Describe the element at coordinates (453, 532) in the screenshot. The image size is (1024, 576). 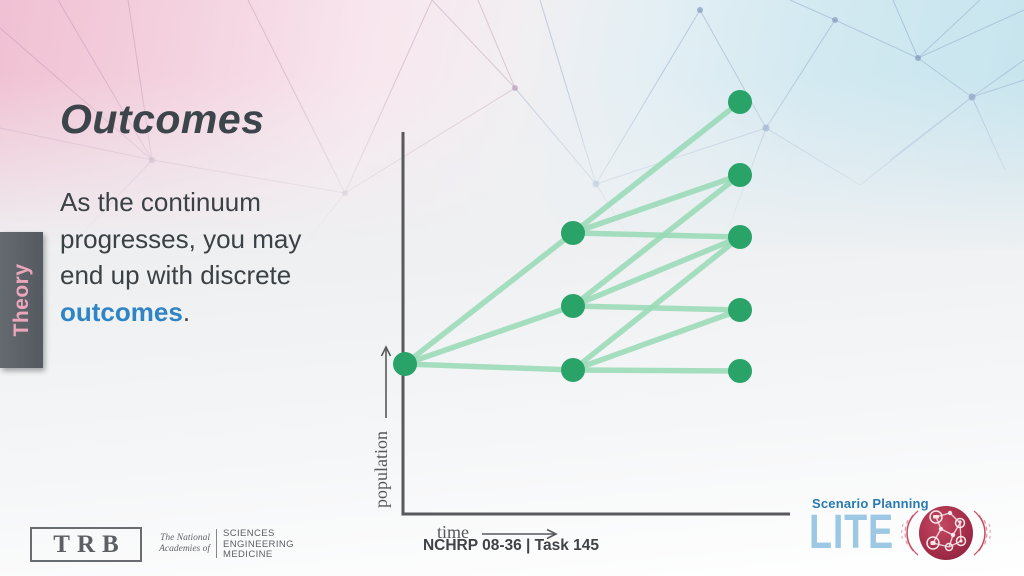
I see `x-axis-label: time` at that location.